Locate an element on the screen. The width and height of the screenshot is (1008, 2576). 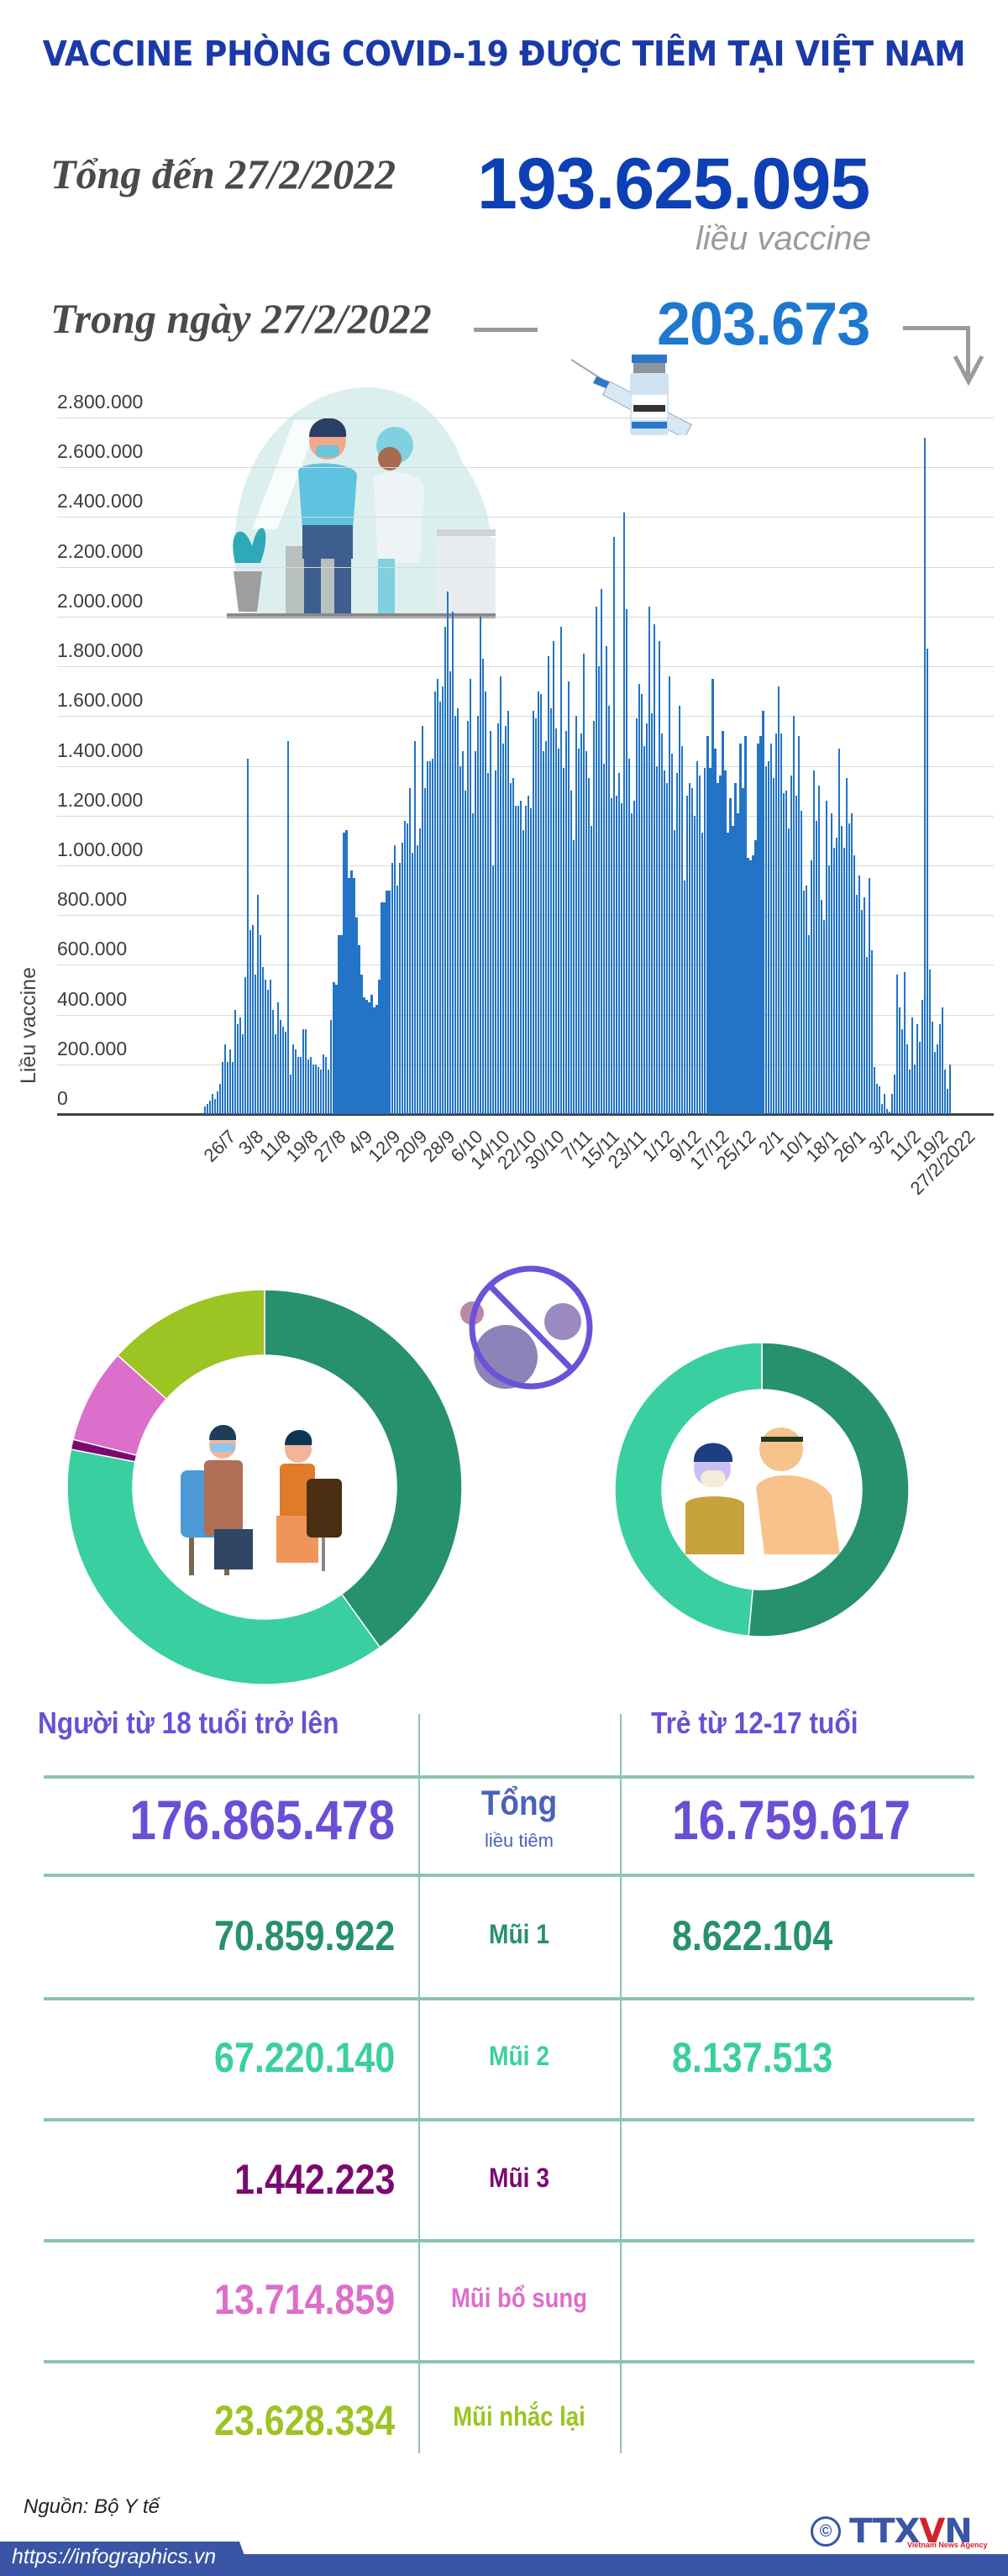
row-divider is located at coordinates (509, 1875).